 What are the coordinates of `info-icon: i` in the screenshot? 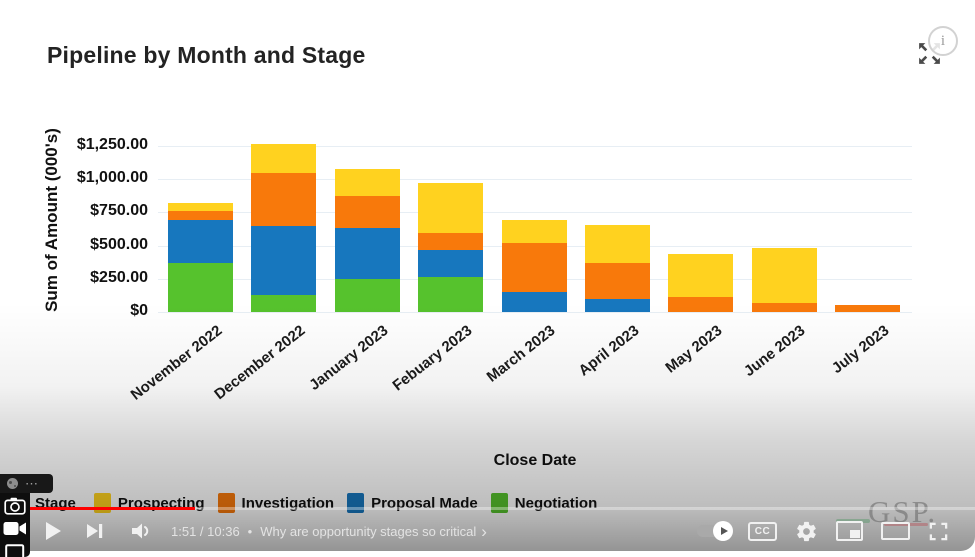 It's located at (943, 41).